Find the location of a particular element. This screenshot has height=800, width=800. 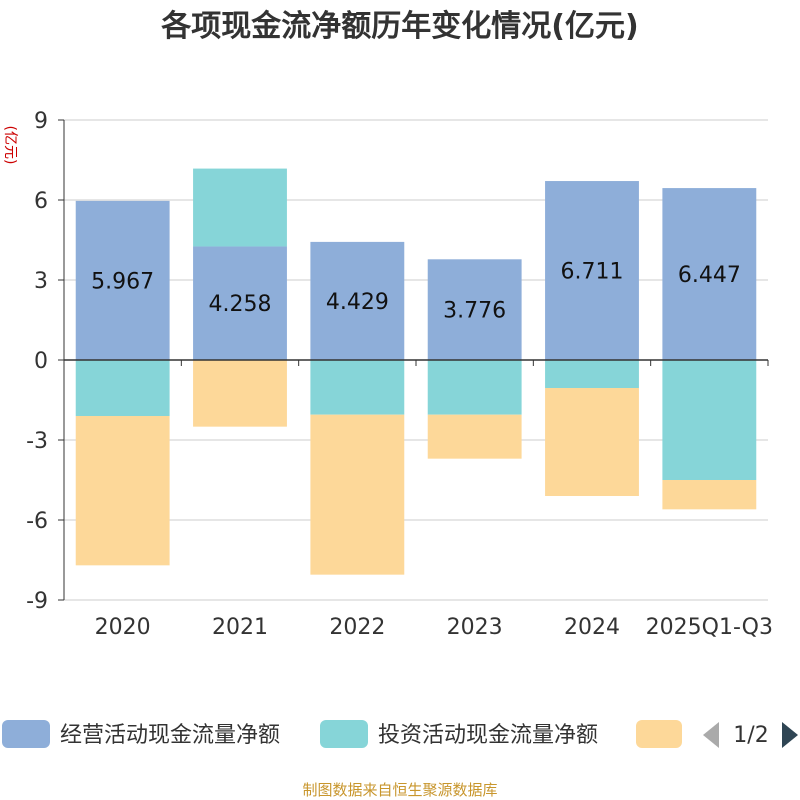

legend: 经营活动现金流量净额 投资活动现金流量净额 1/2 is located at coordinates (400, 734).